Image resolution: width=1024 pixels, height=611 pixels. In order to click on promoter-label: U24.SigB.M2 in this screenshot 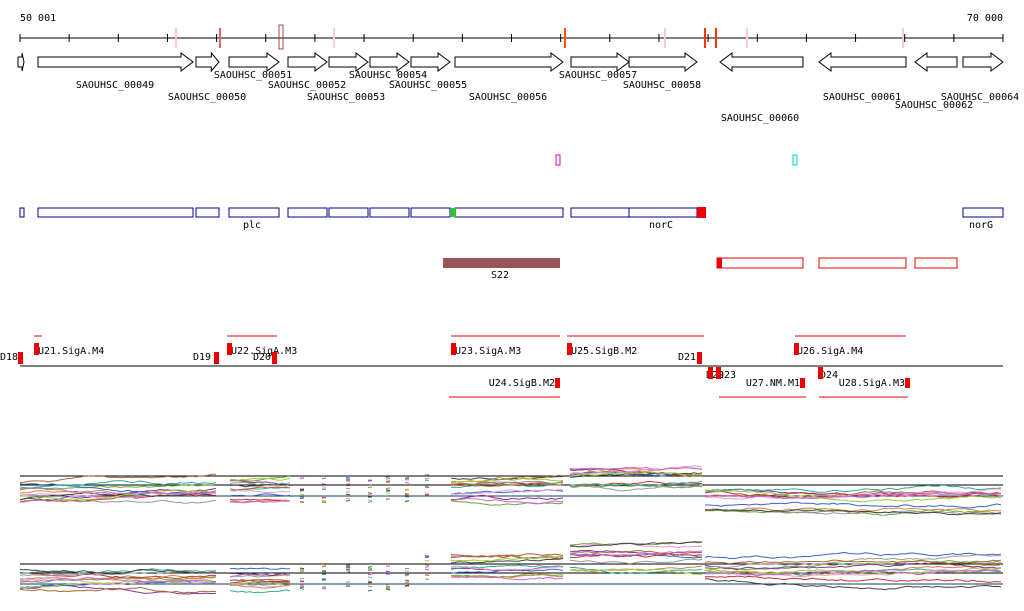, I will do `click(522, 383)`.